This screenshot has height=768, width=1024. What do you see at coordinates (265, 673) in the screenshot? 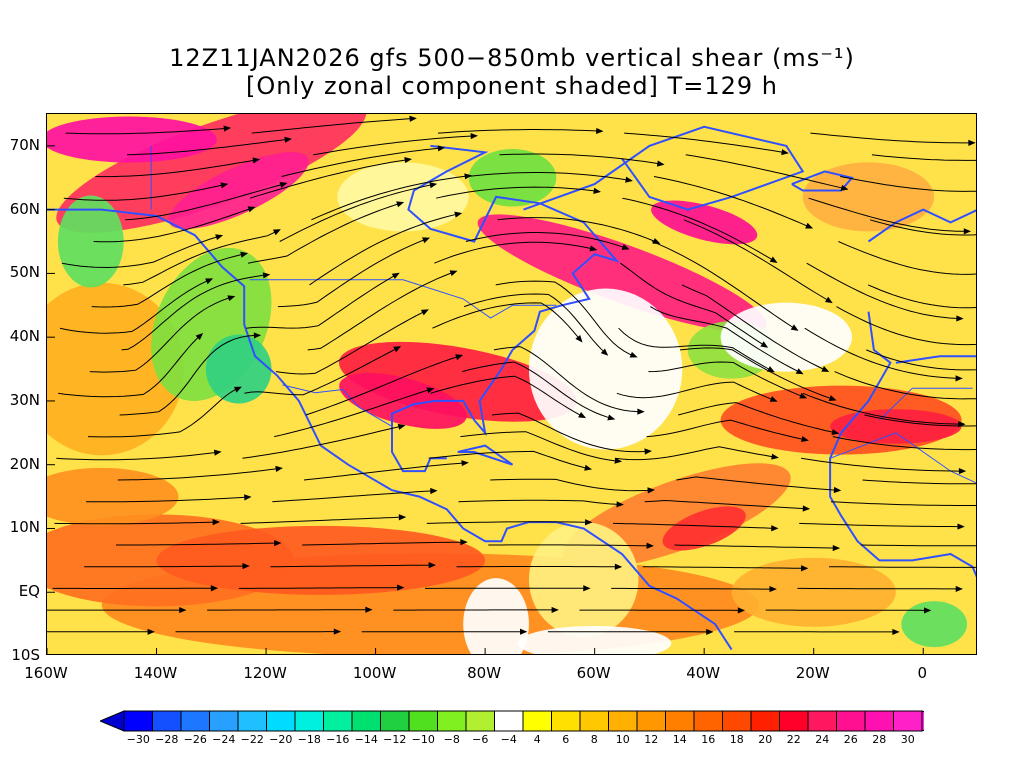
I see `lon-tick-label: 120W` at bounding box center [265, 673].